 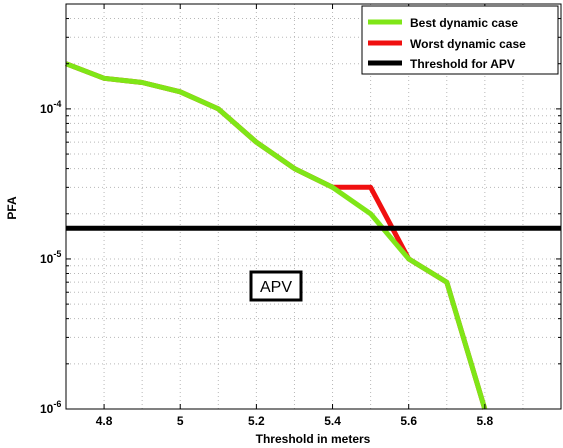 I want to click on annotation-apv: APV, so click(x=276, y=286).